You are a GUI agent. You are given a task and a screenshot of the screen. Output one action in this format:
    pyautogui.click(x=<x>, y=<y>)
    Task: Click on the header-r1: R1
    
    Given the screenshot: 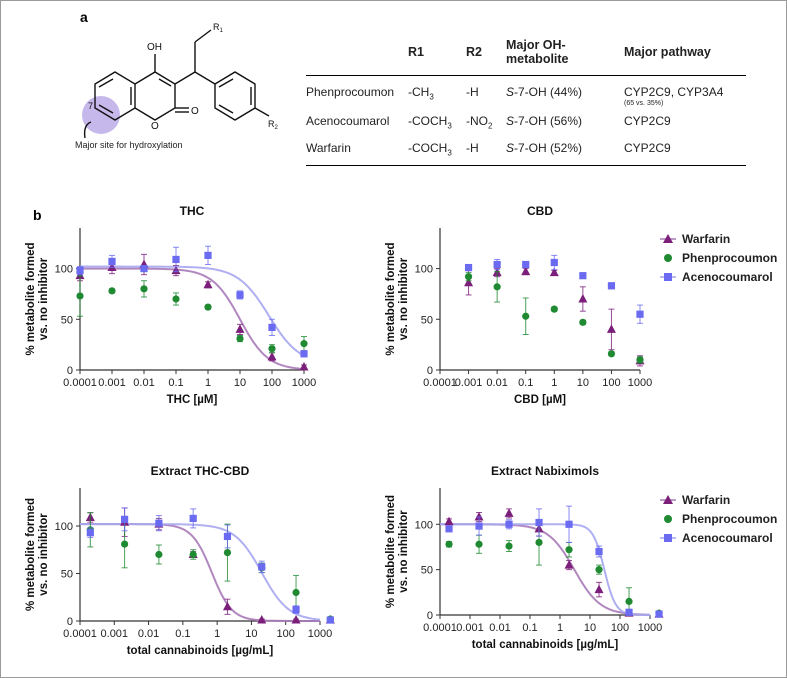 What is the action you would take?
    pyautogui.click(x=437, y=53)
    